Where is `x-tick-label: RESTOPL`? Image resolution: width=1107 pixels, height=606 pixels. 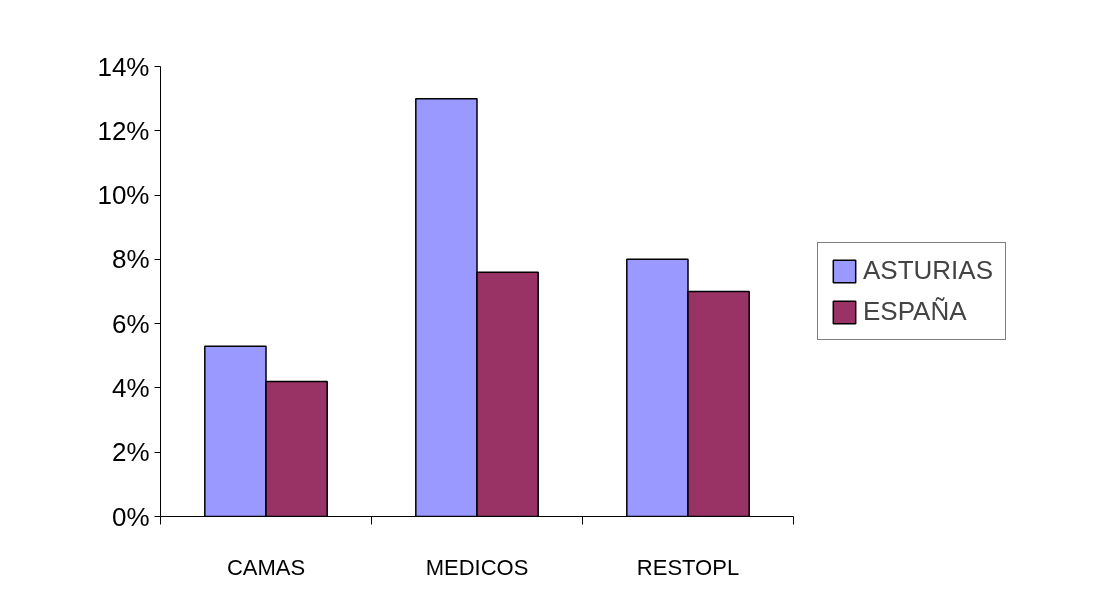 x-tick-label: RESTOPL is located at coordinates (688, 567).